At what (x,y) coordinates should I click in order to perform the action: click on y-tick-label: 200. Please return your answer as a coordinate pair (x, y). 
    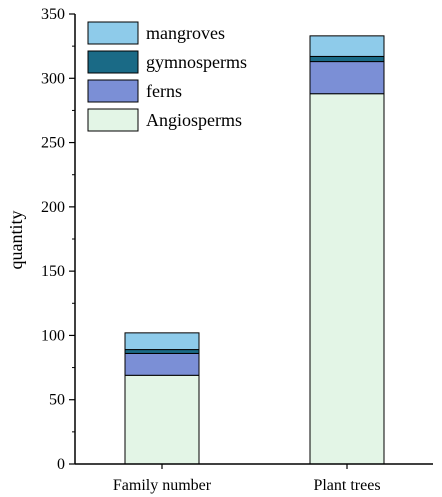
    Looking at the image, I should click on (53, 207).